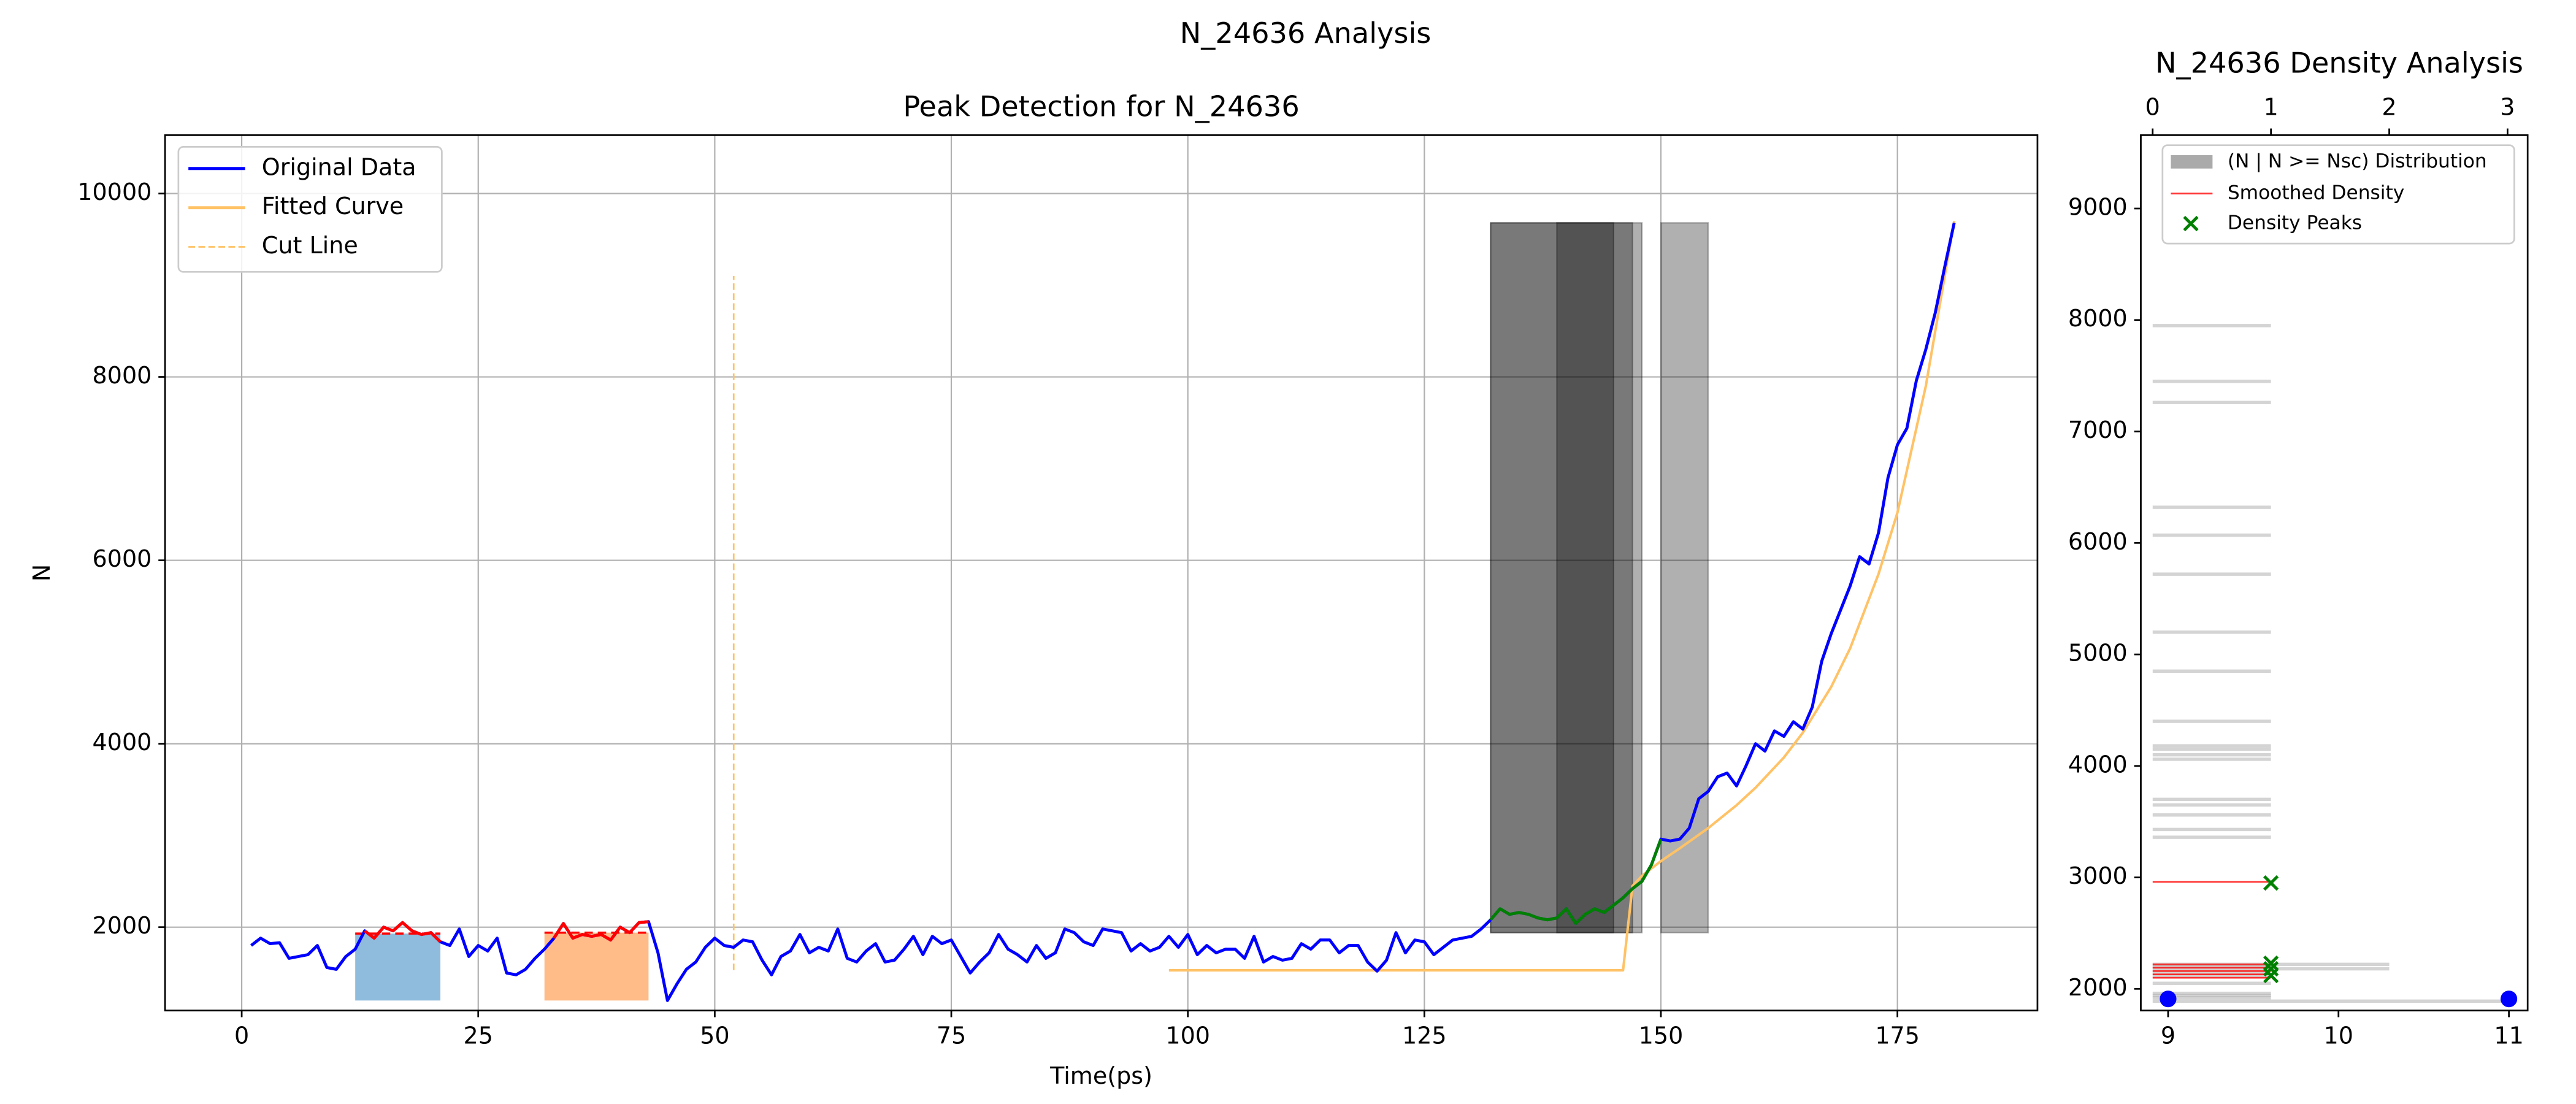 The width and height of the screenshot is (2576, 1104). Describe the element at coordinates (2098, 653) in the screenshot. I see `y-tick-label: 5000` at that location.